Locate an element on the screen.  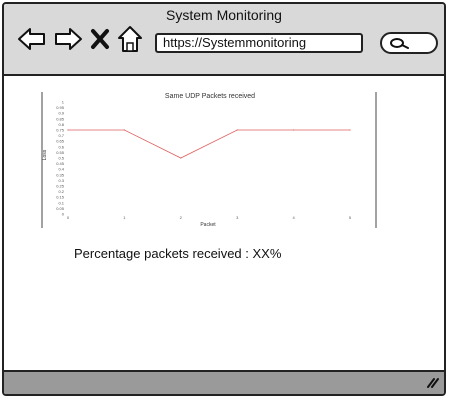
home-icon is located at coordinates (130, 39).